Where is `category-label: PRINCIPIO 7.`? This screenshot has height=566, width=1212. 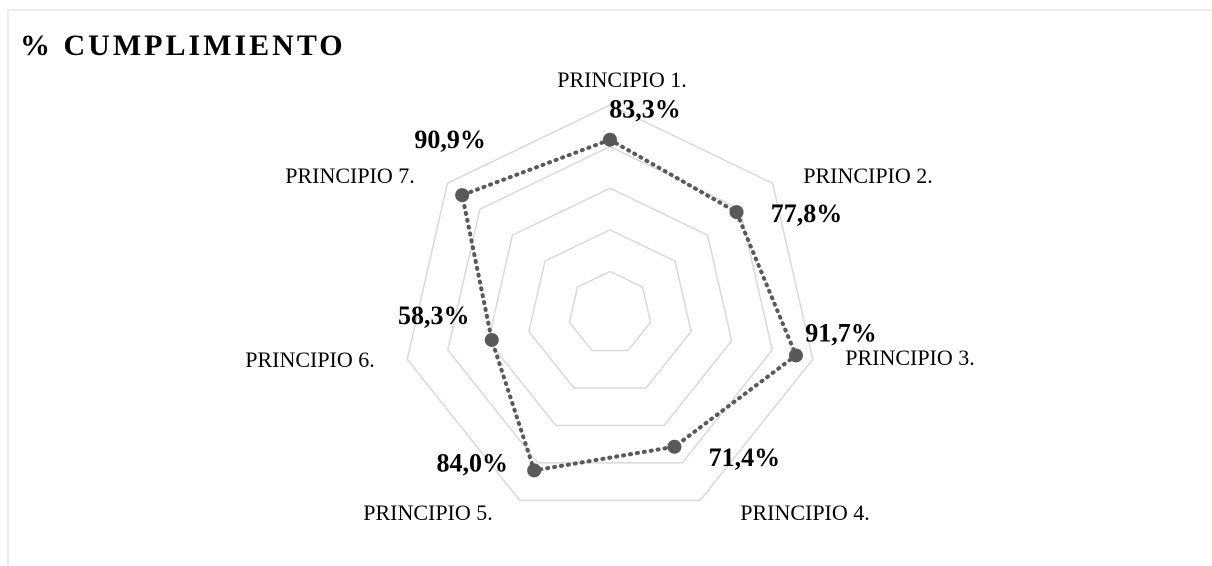 category-label: PRINCIPIO 7. is located at coordinates (350, 175).